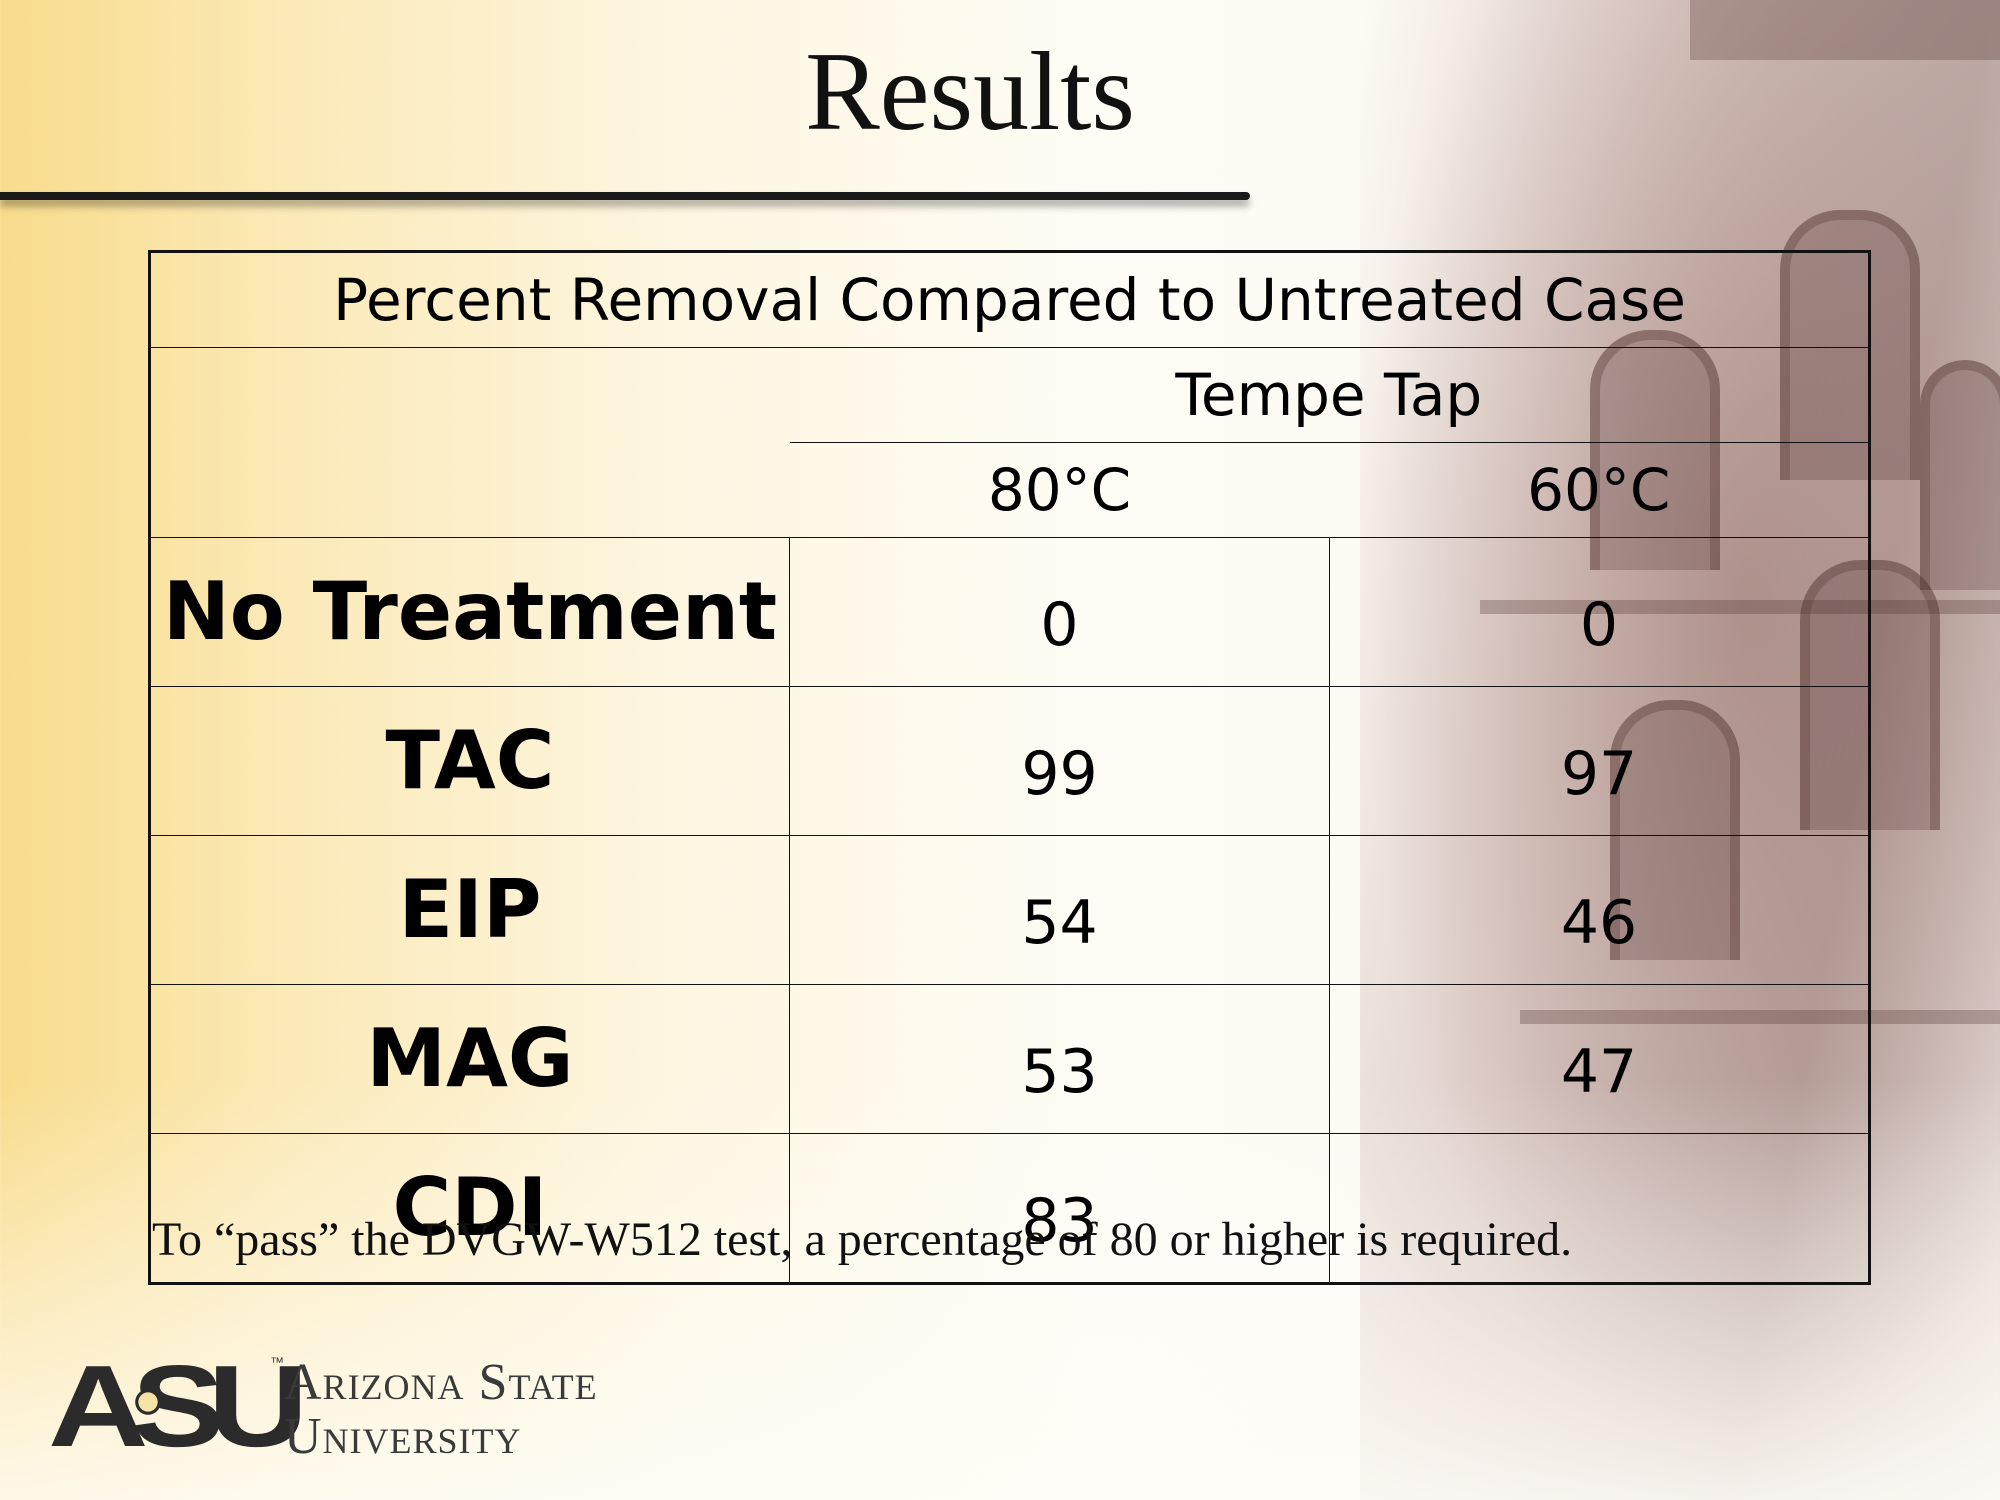  I want to click on table-cell: 97, so click(1599, 761).